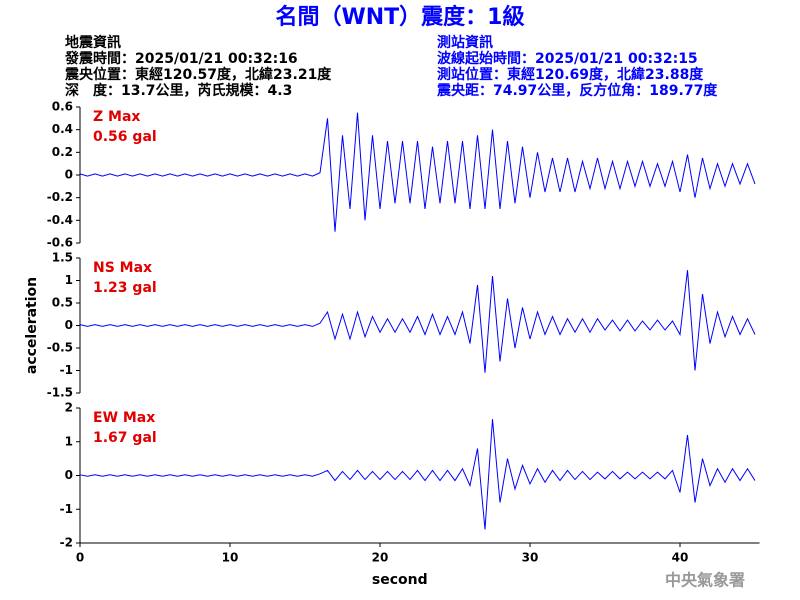 The image size is (800, 600). Describe the element at coordinates (60, 348) in the screenshot. I see `y-tick-label: -0.5` at that location.